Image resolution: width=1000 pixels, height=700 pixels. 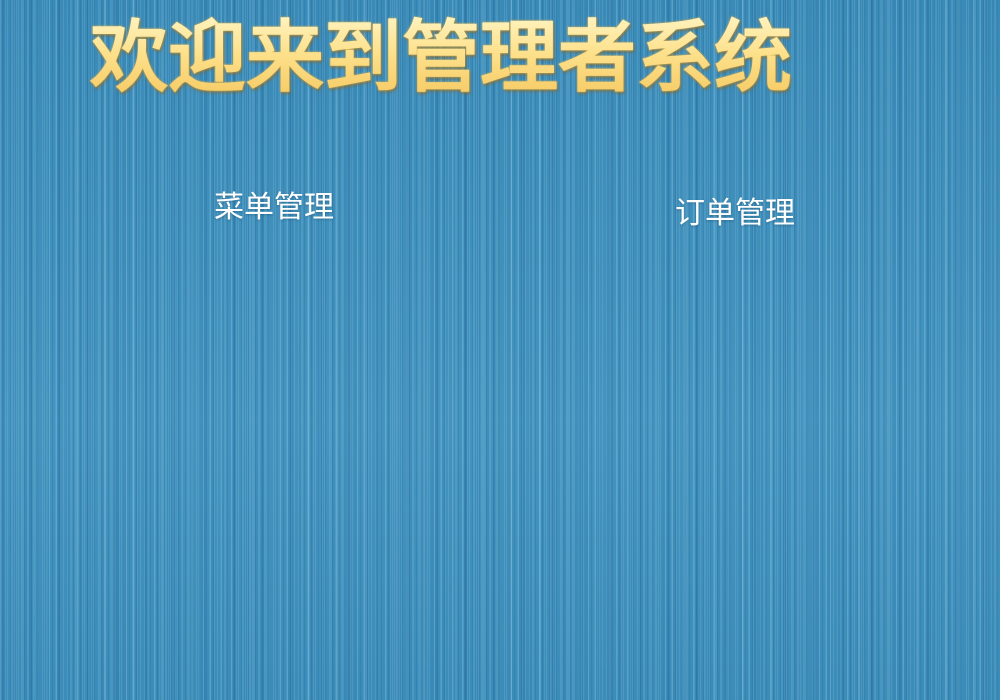 What do you see at coordinates (274, 207) in the screenshot?
I see `menu-management-link: 菜单管理` at bounding box center [274, 207].